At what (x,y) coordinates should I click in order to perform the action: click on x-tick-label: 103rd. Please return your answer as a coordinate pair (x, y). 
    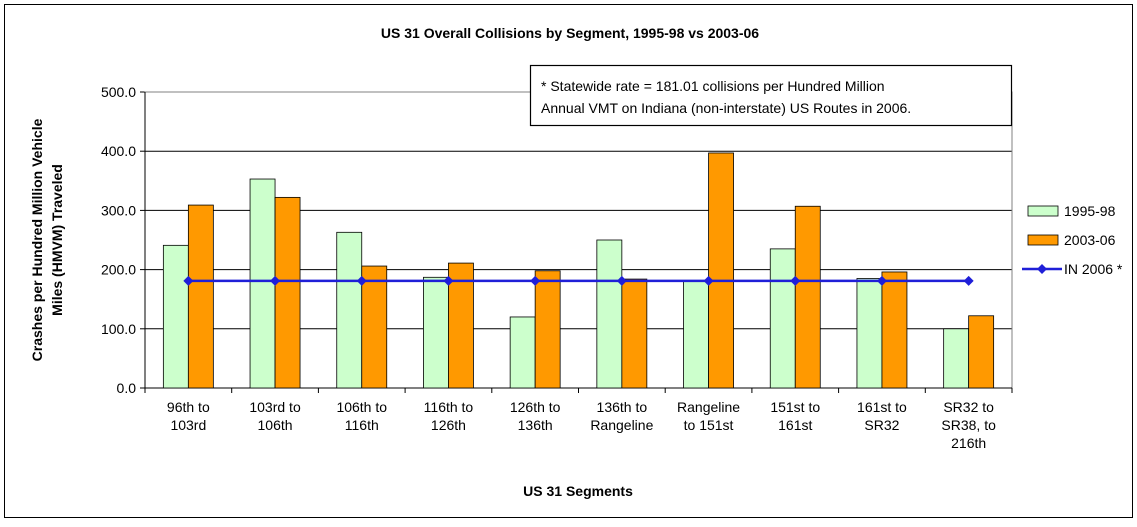
    Looking at the image, I should click on (188, 425).